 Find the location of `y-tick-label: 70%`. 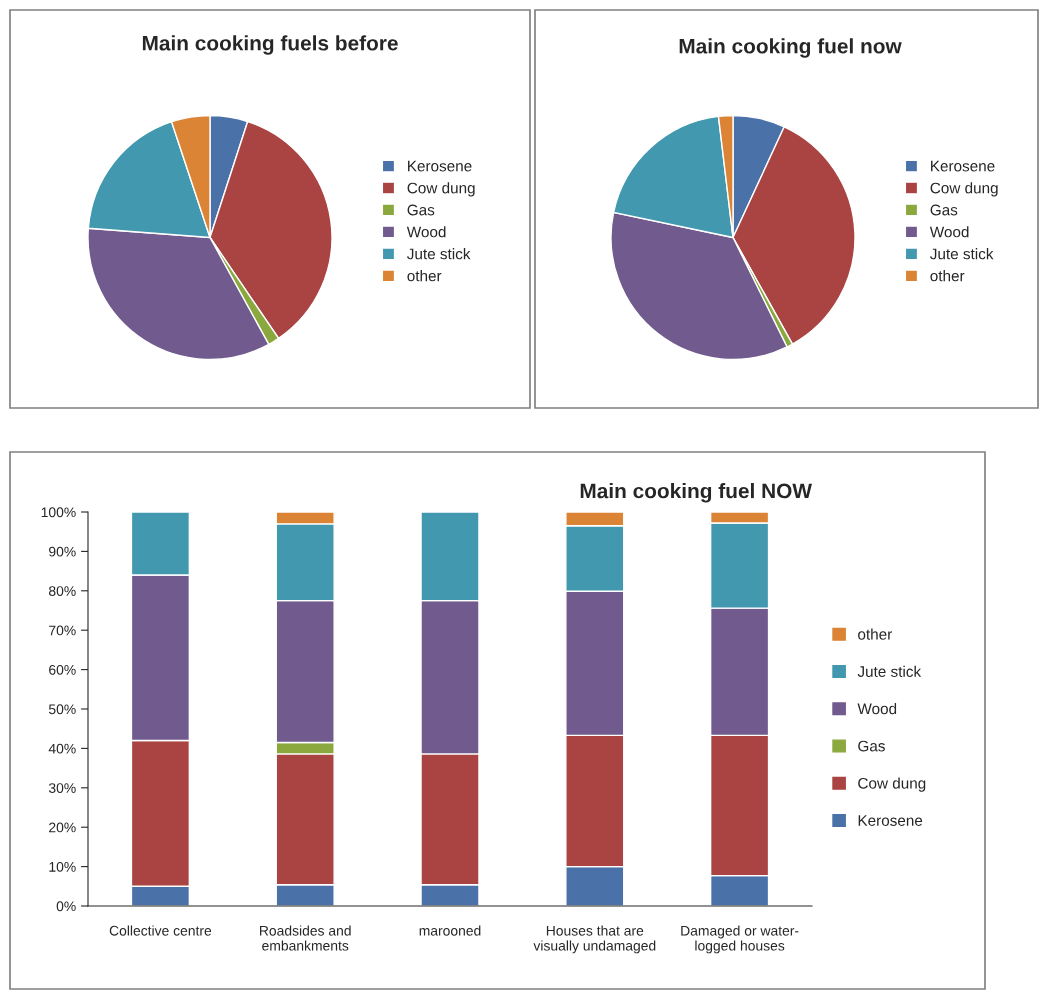

y-tick-label: 70% is located at coordinates (62, 630).